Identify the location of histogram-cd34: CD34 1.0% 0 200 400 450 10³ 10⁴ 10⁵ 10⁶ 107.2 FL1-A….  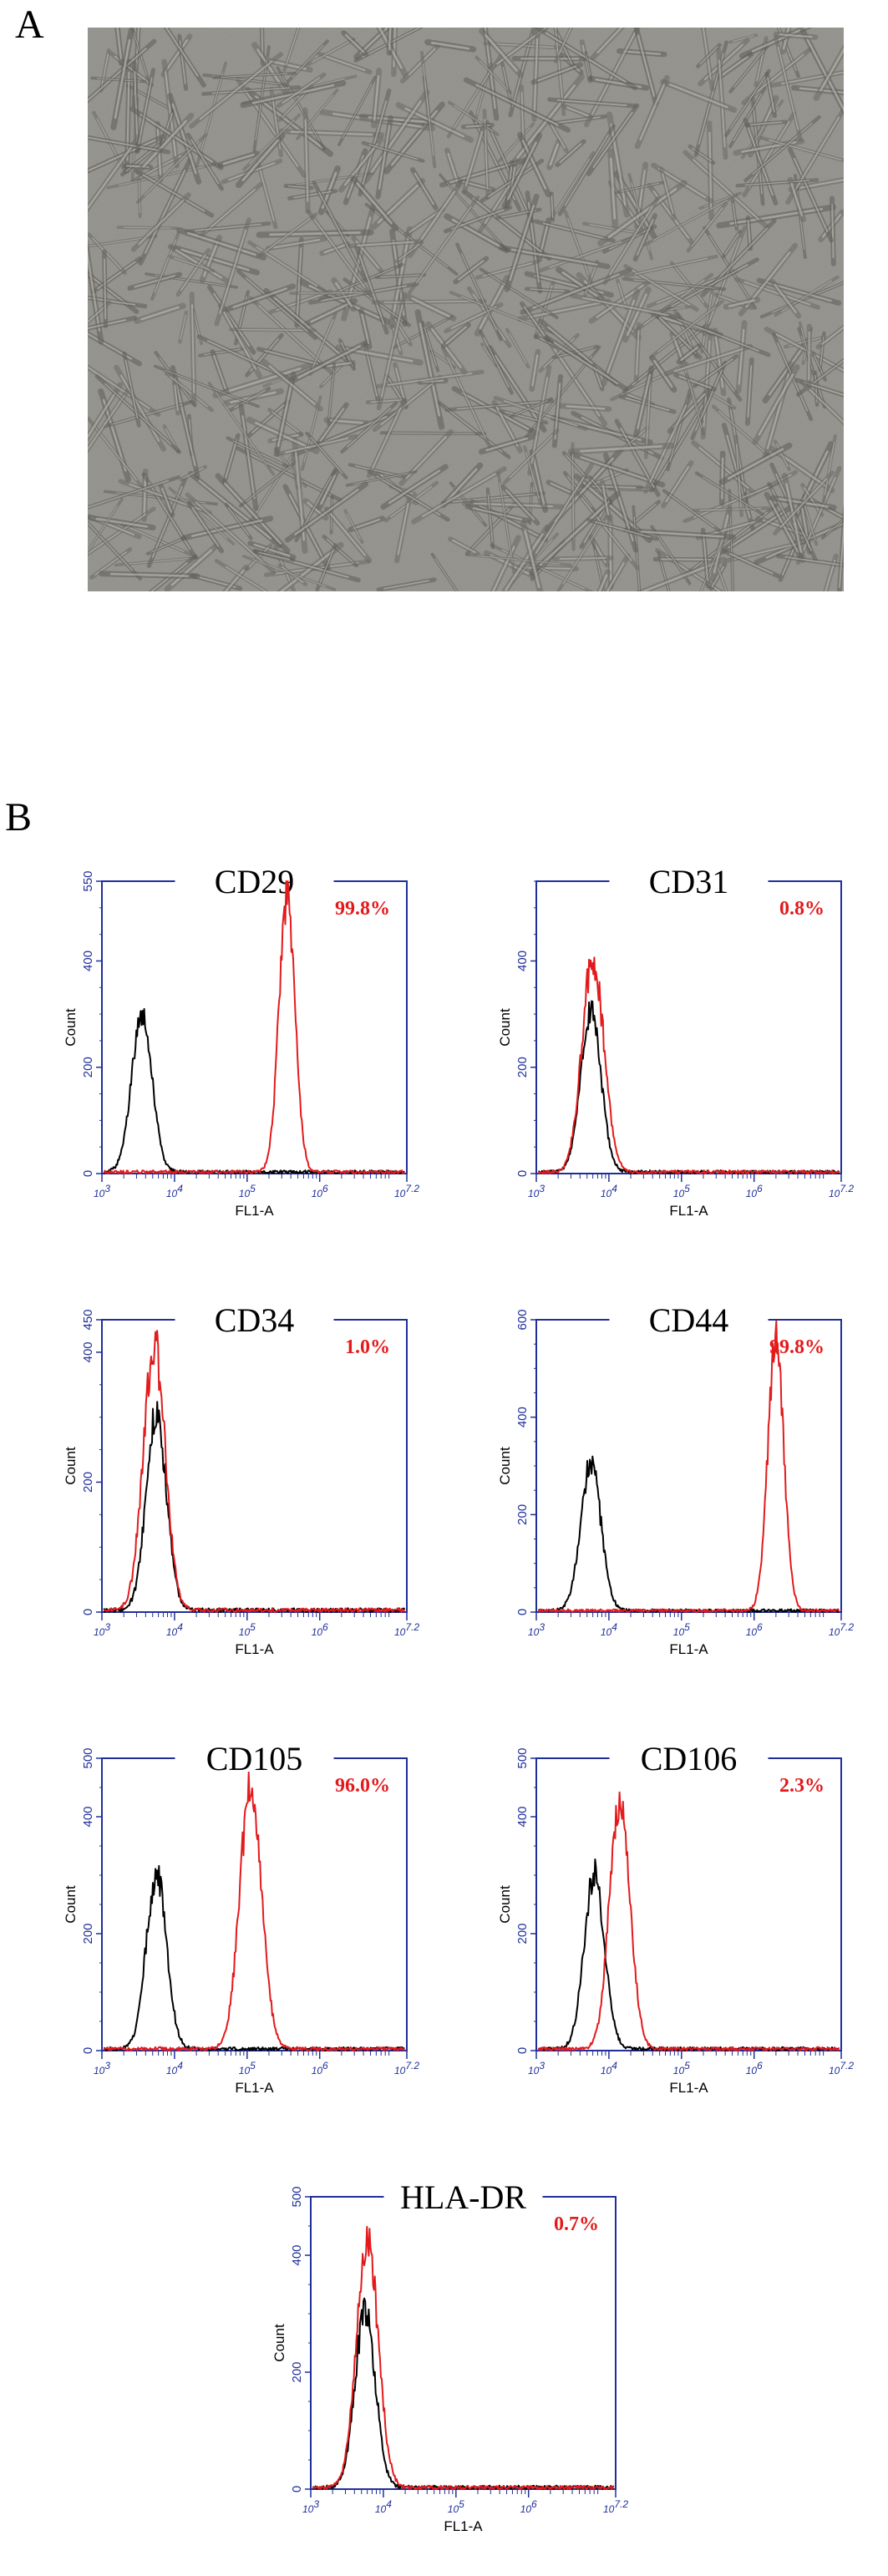
(235, 1466).